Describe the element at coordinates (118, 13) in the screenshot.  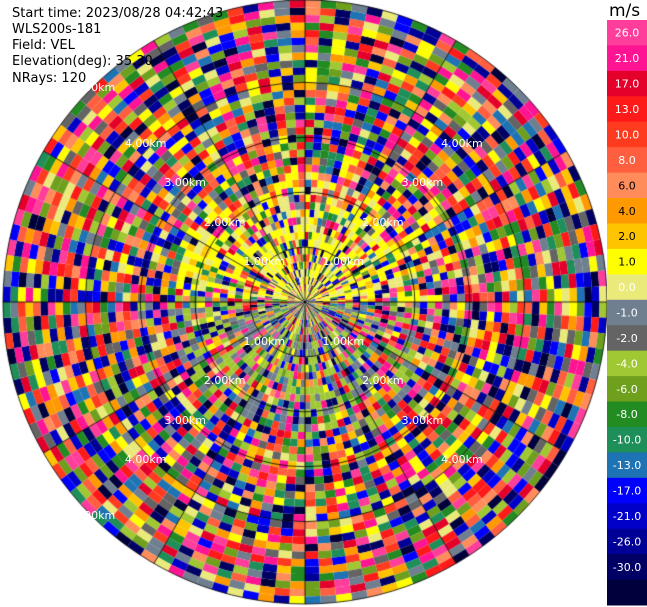
I see `start-time-label: Start time: 2023/08/28 04:42:43` at that location.